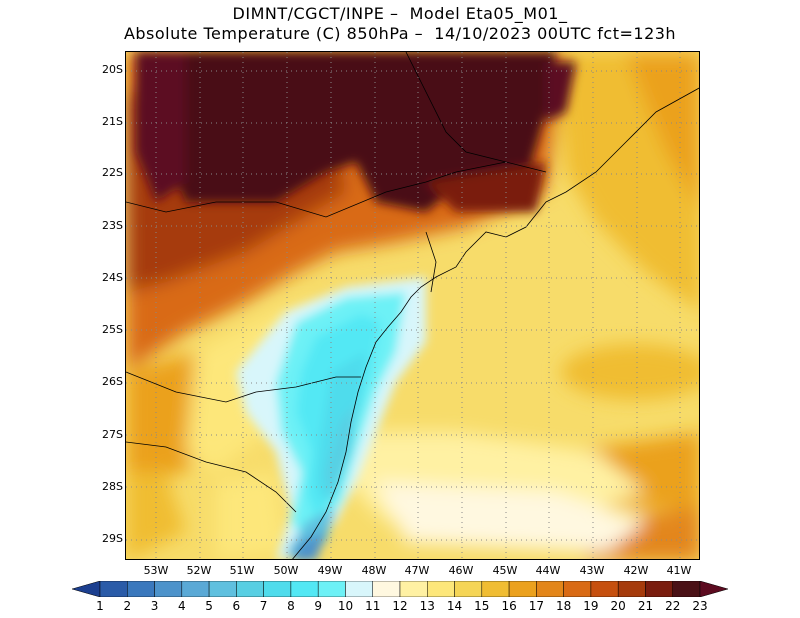 The image size is (800, 618). Describe the element at coordinates (700, 606) in the screenshot. I see `colorbar-label: 23` at that location.